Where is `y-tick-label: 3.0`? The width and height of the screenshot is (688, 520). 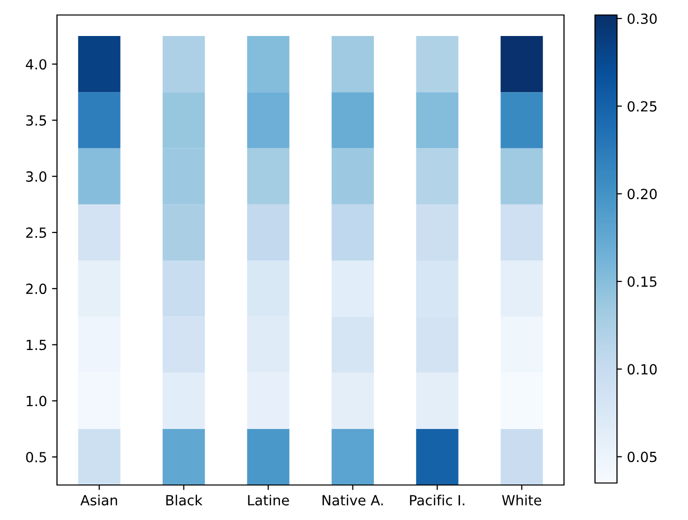 y-tick-label: 3.0 is located at coordinates (36, 176).